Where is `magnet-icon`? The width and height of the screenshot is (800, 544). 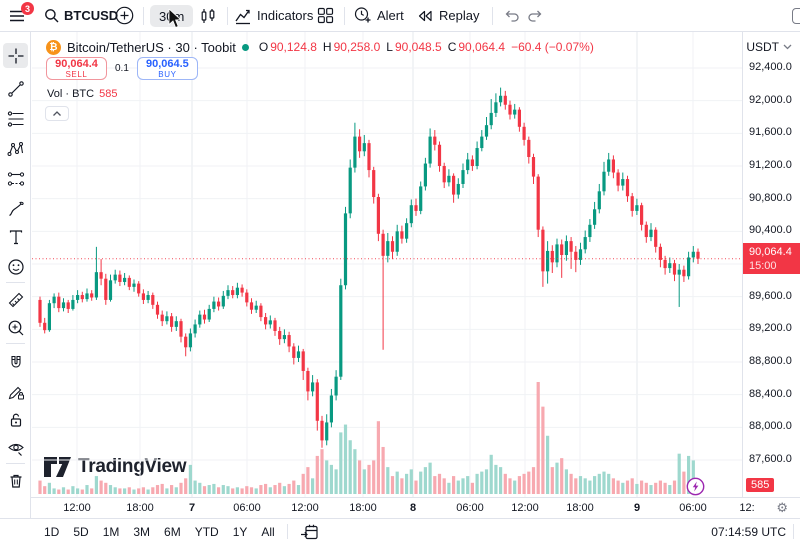 magnet-icon is located at coordinates (15, 361).